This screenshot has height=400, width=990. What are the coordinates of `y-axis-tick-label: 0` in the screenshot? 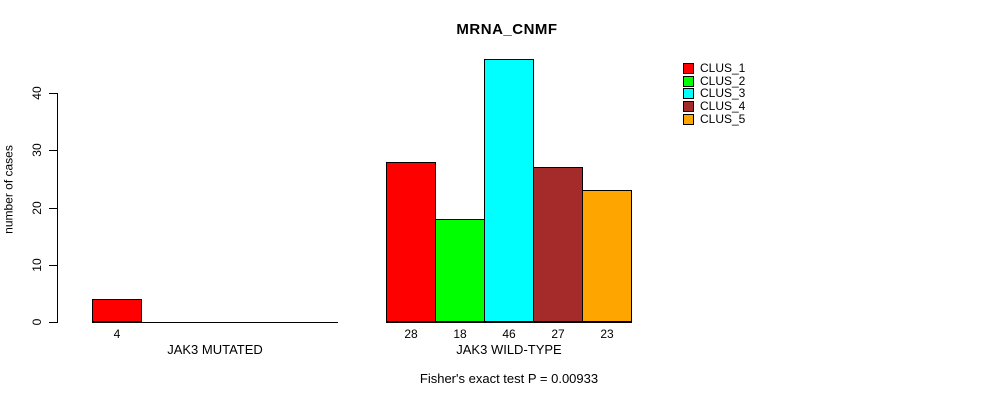 It's located at (37, 322).